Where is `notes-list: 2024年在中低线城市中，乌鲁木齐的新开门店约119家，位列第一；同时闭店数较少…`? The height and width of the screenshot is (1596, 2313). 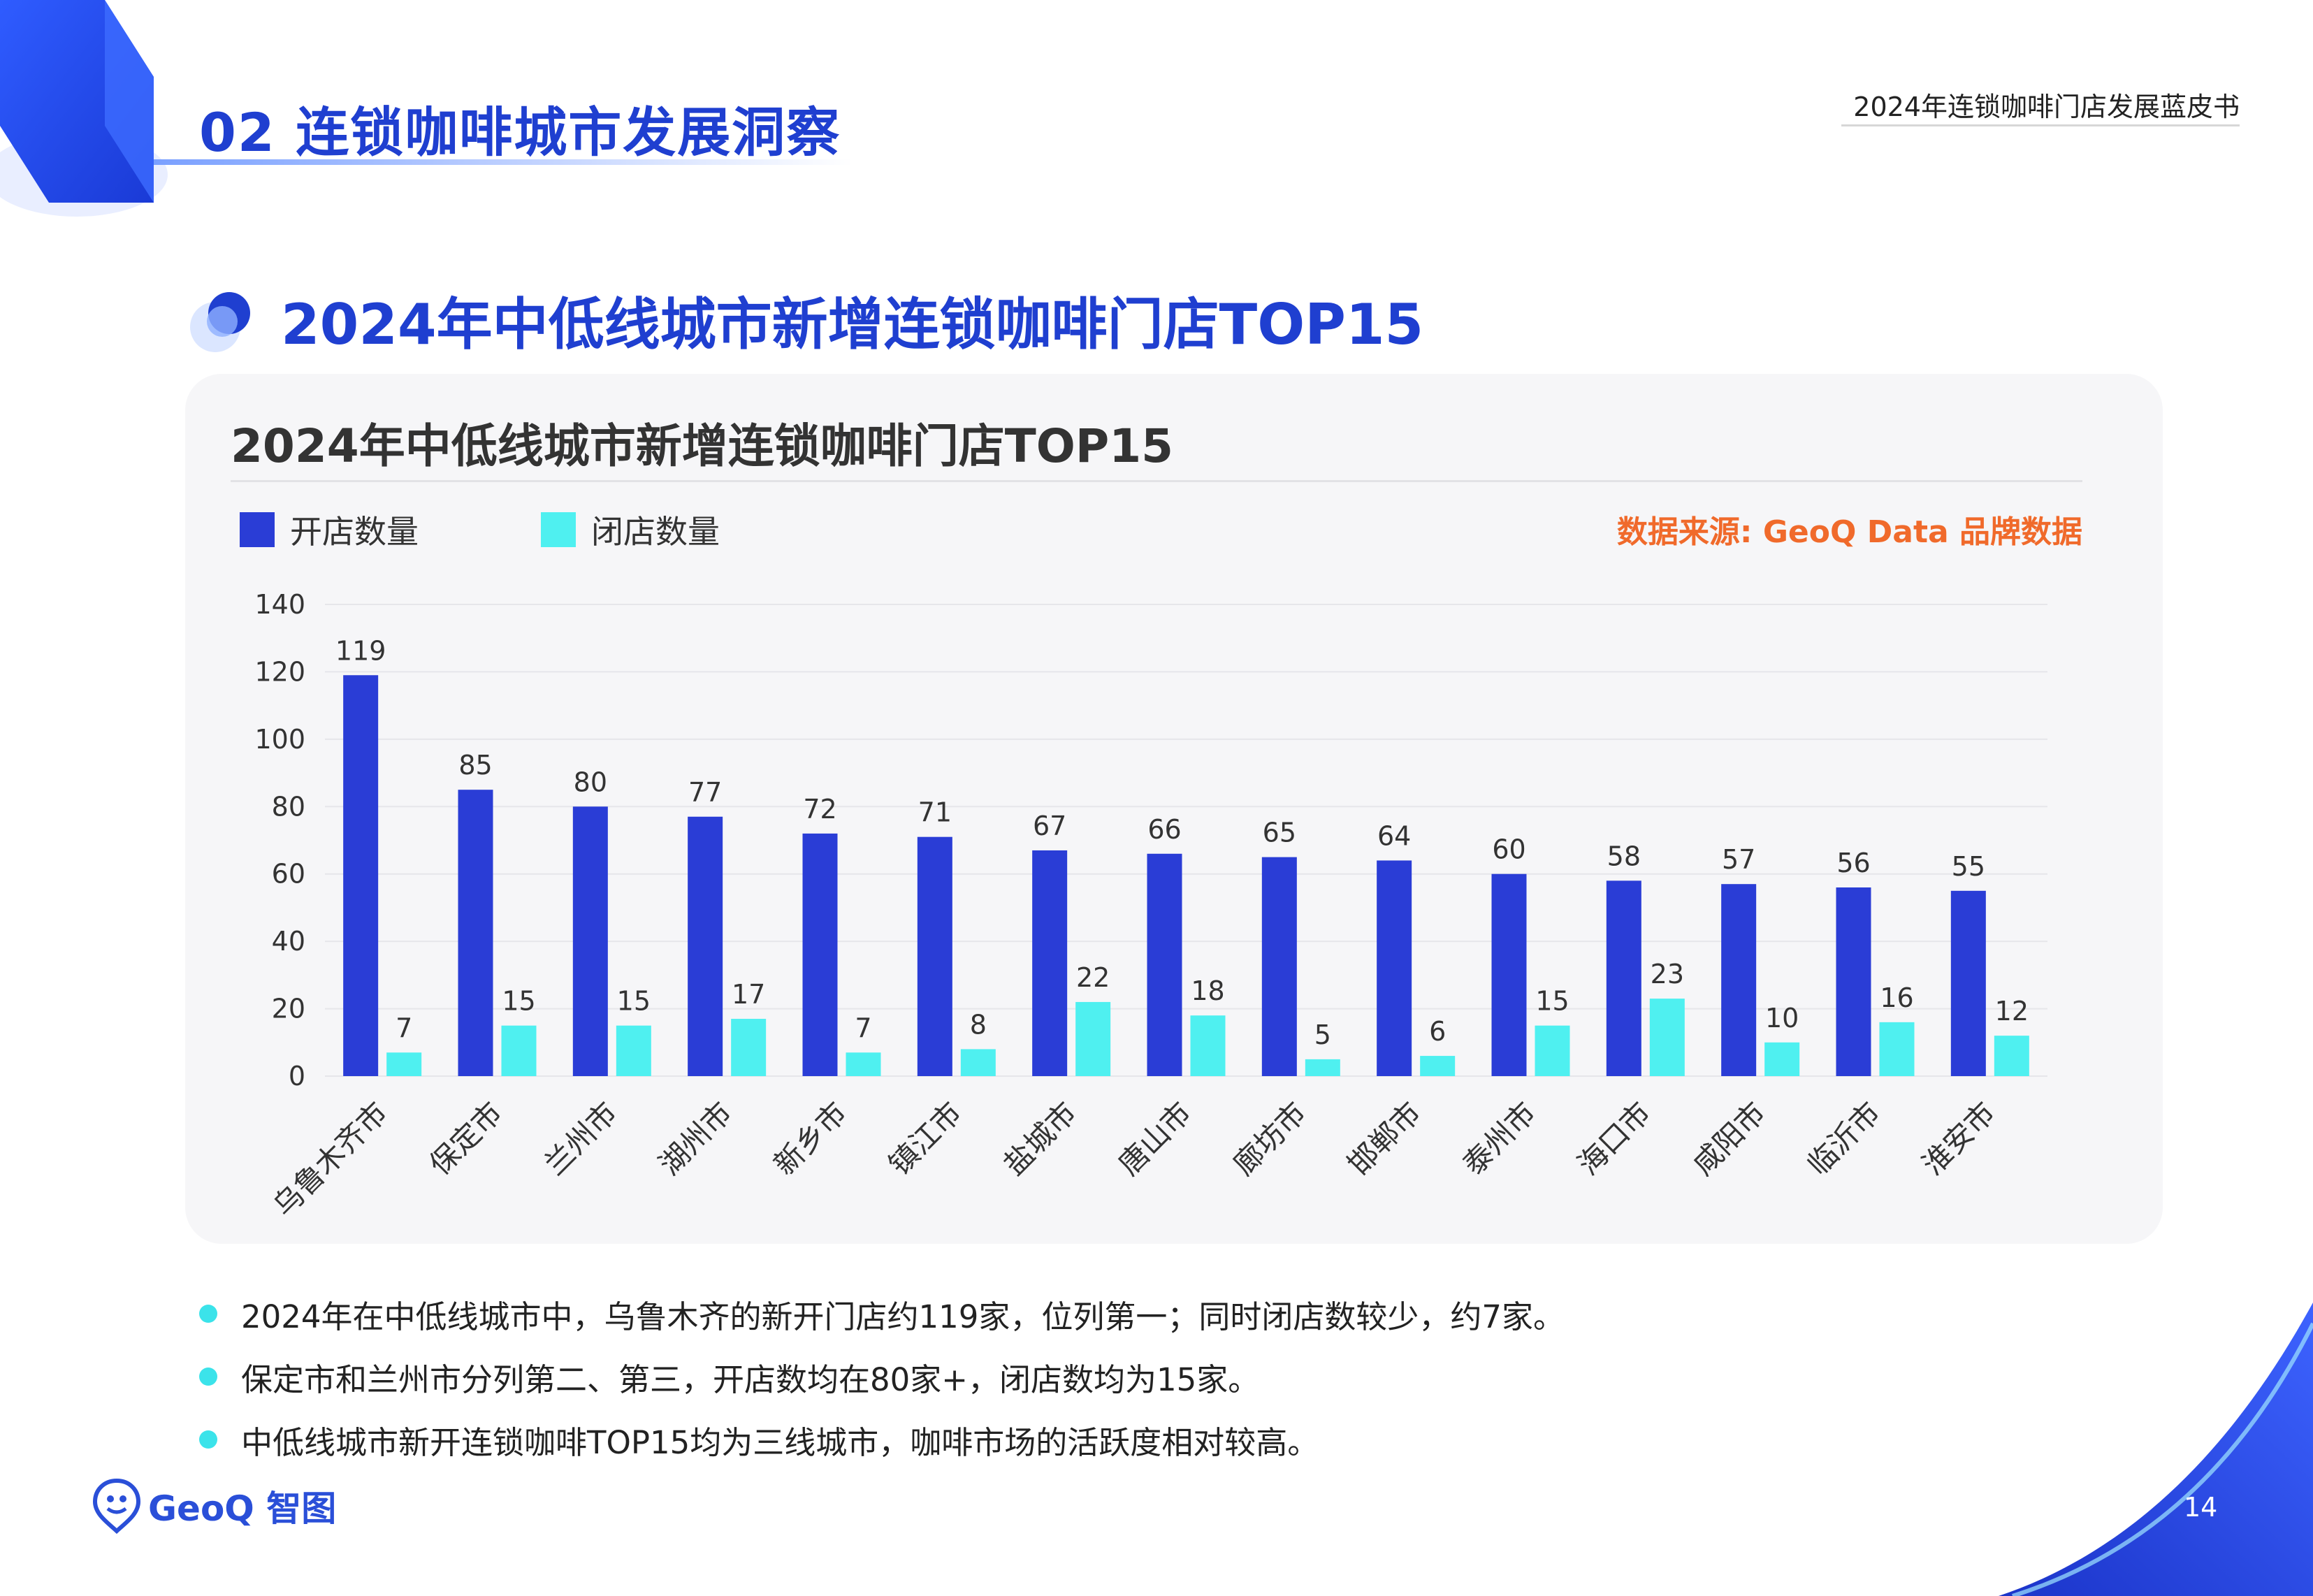
notes-list: 2024年在中低线城市中，乌鲁木齐的新开门店约119家，位列第一；同时闭店数较少… is located at coordinates (882, 1376).